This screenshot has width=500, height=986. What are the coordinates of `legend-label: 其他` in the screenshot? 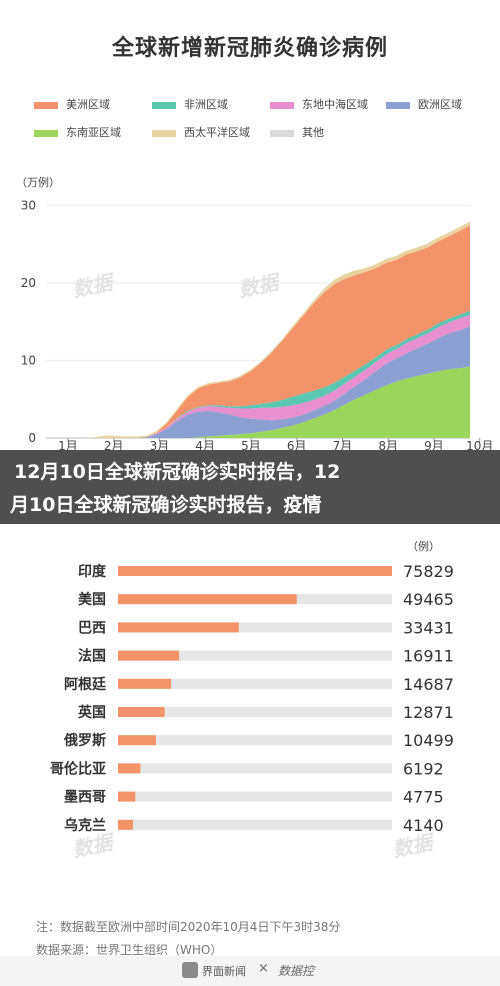 It's located at (313, 132).